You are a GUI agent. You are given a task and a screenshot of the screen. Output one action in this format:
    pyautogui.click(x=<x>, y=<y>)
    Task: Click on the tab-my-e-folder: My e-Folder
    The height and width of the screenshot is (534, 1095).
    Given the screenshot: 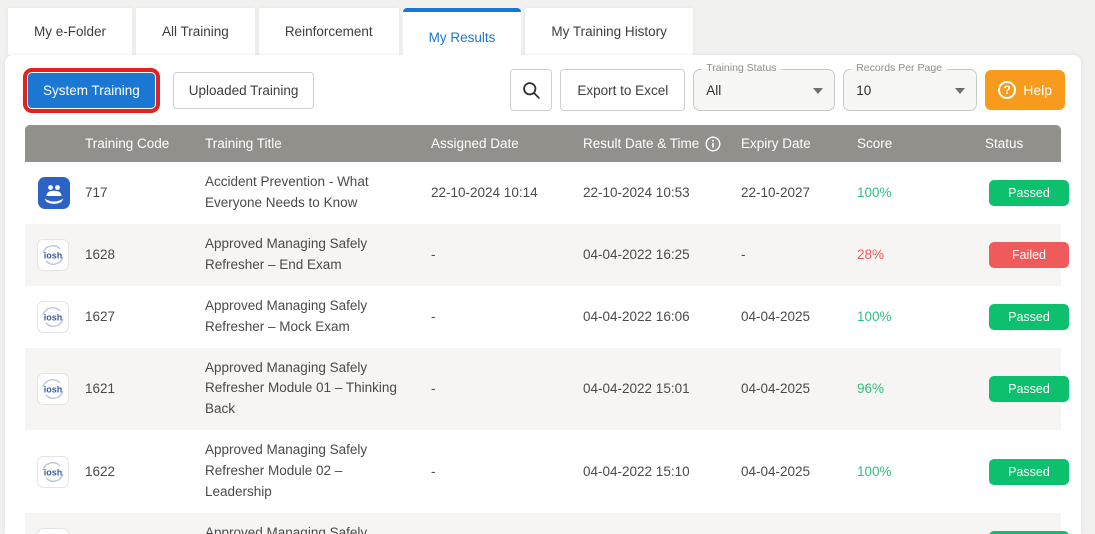 What is the action you would take?
    pyautogui.click(x=70, y=31)
    